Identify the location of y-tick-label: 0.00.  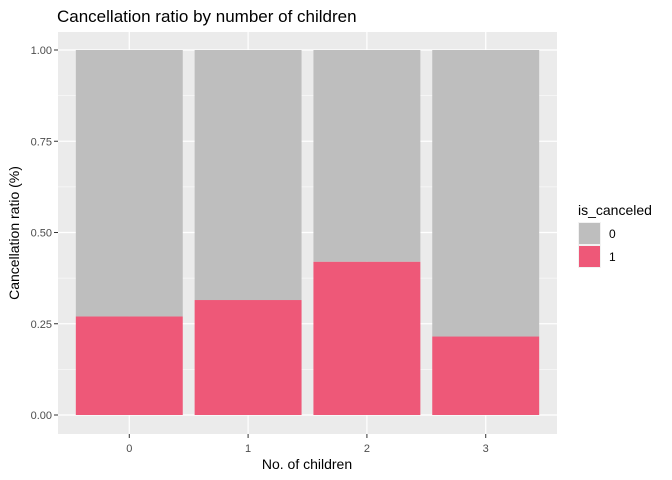
(41, 416).